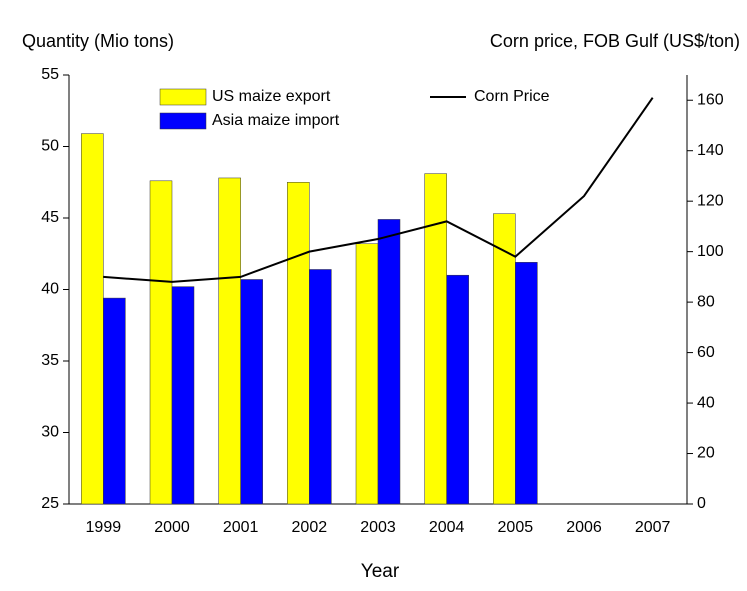 This screenshot has width=747, height=591. What do you see at coordinates (380, 571) in the screenshot?
I see `x-axis-label: Year` at bounding box center [380, 571].